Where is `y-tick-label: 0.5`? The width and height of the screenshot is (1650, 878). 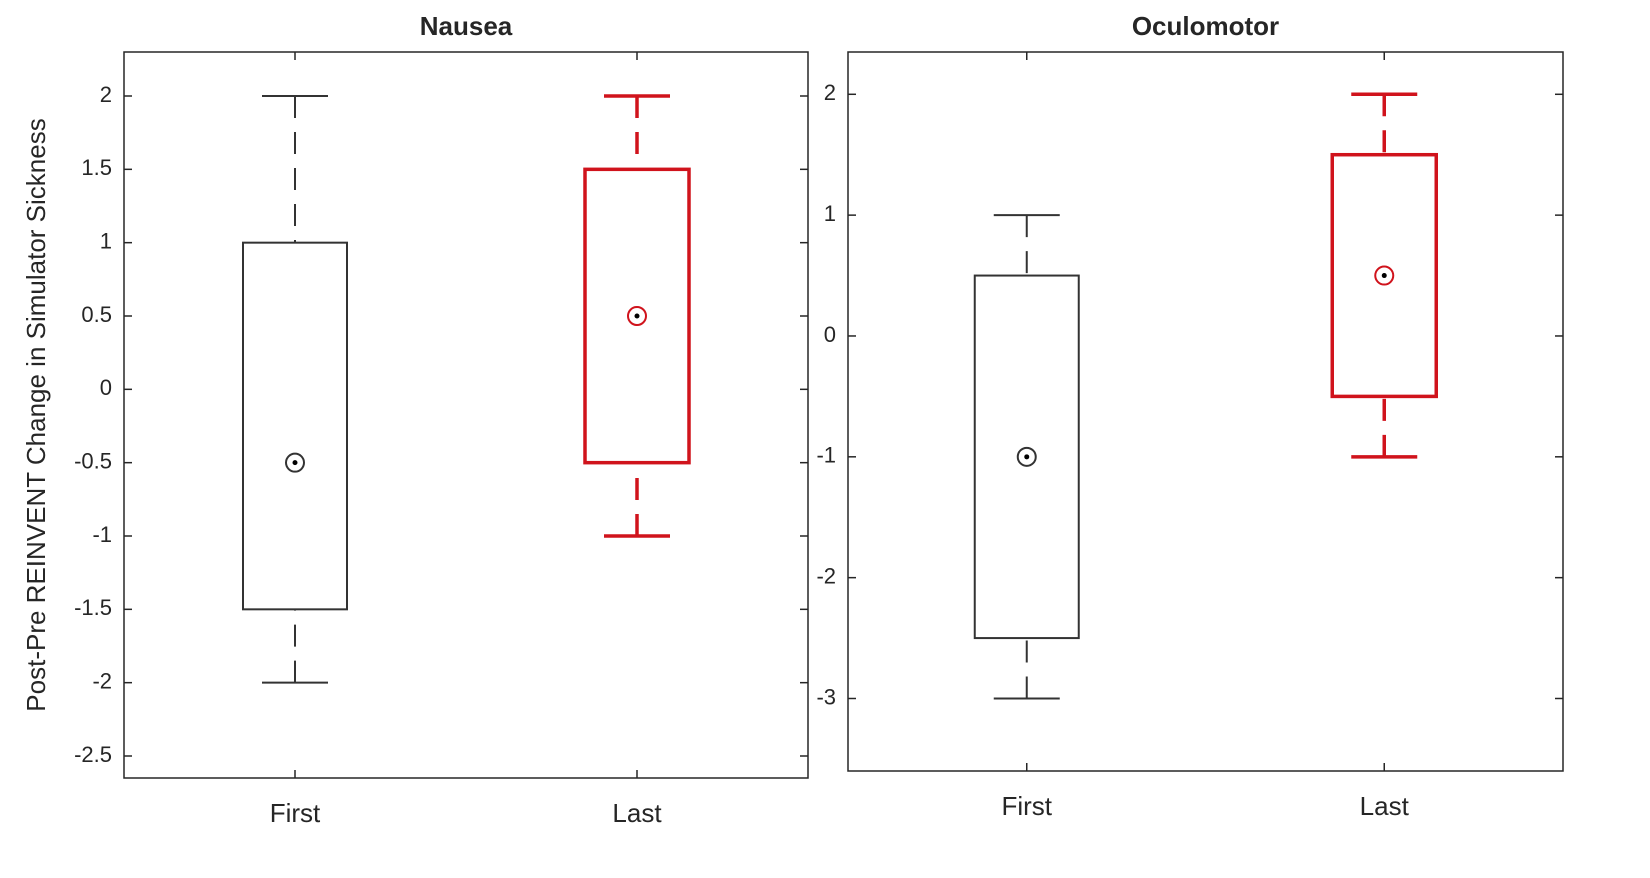
y-tick-label: 0.5 is located at coordinates (96, 314).